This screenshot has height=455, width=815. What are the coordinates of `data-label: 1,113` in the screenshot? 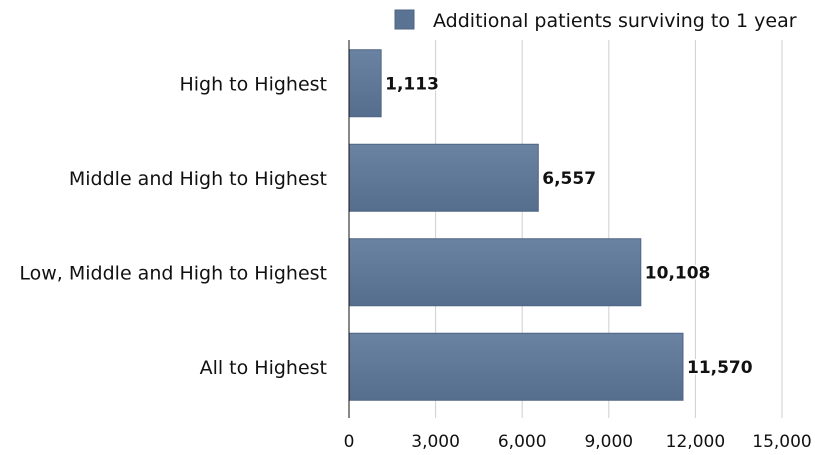 It's located at (412, 84).